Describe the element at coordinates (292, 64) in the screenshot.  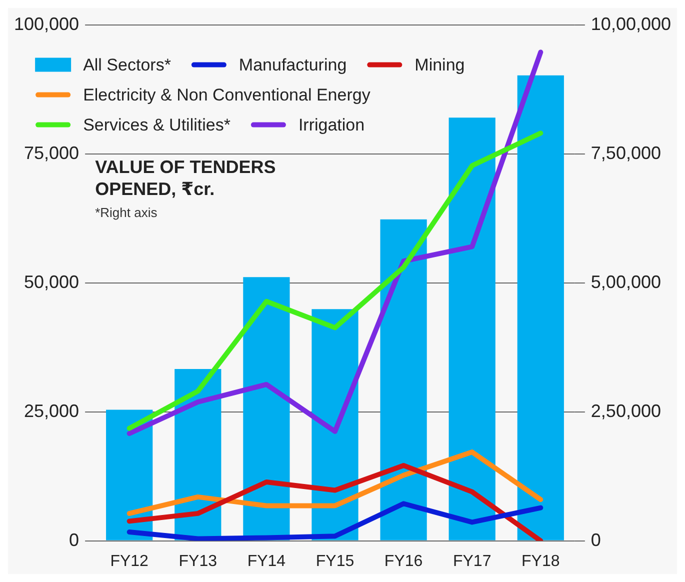
I see `legend-label: Manufacturing` at that location.